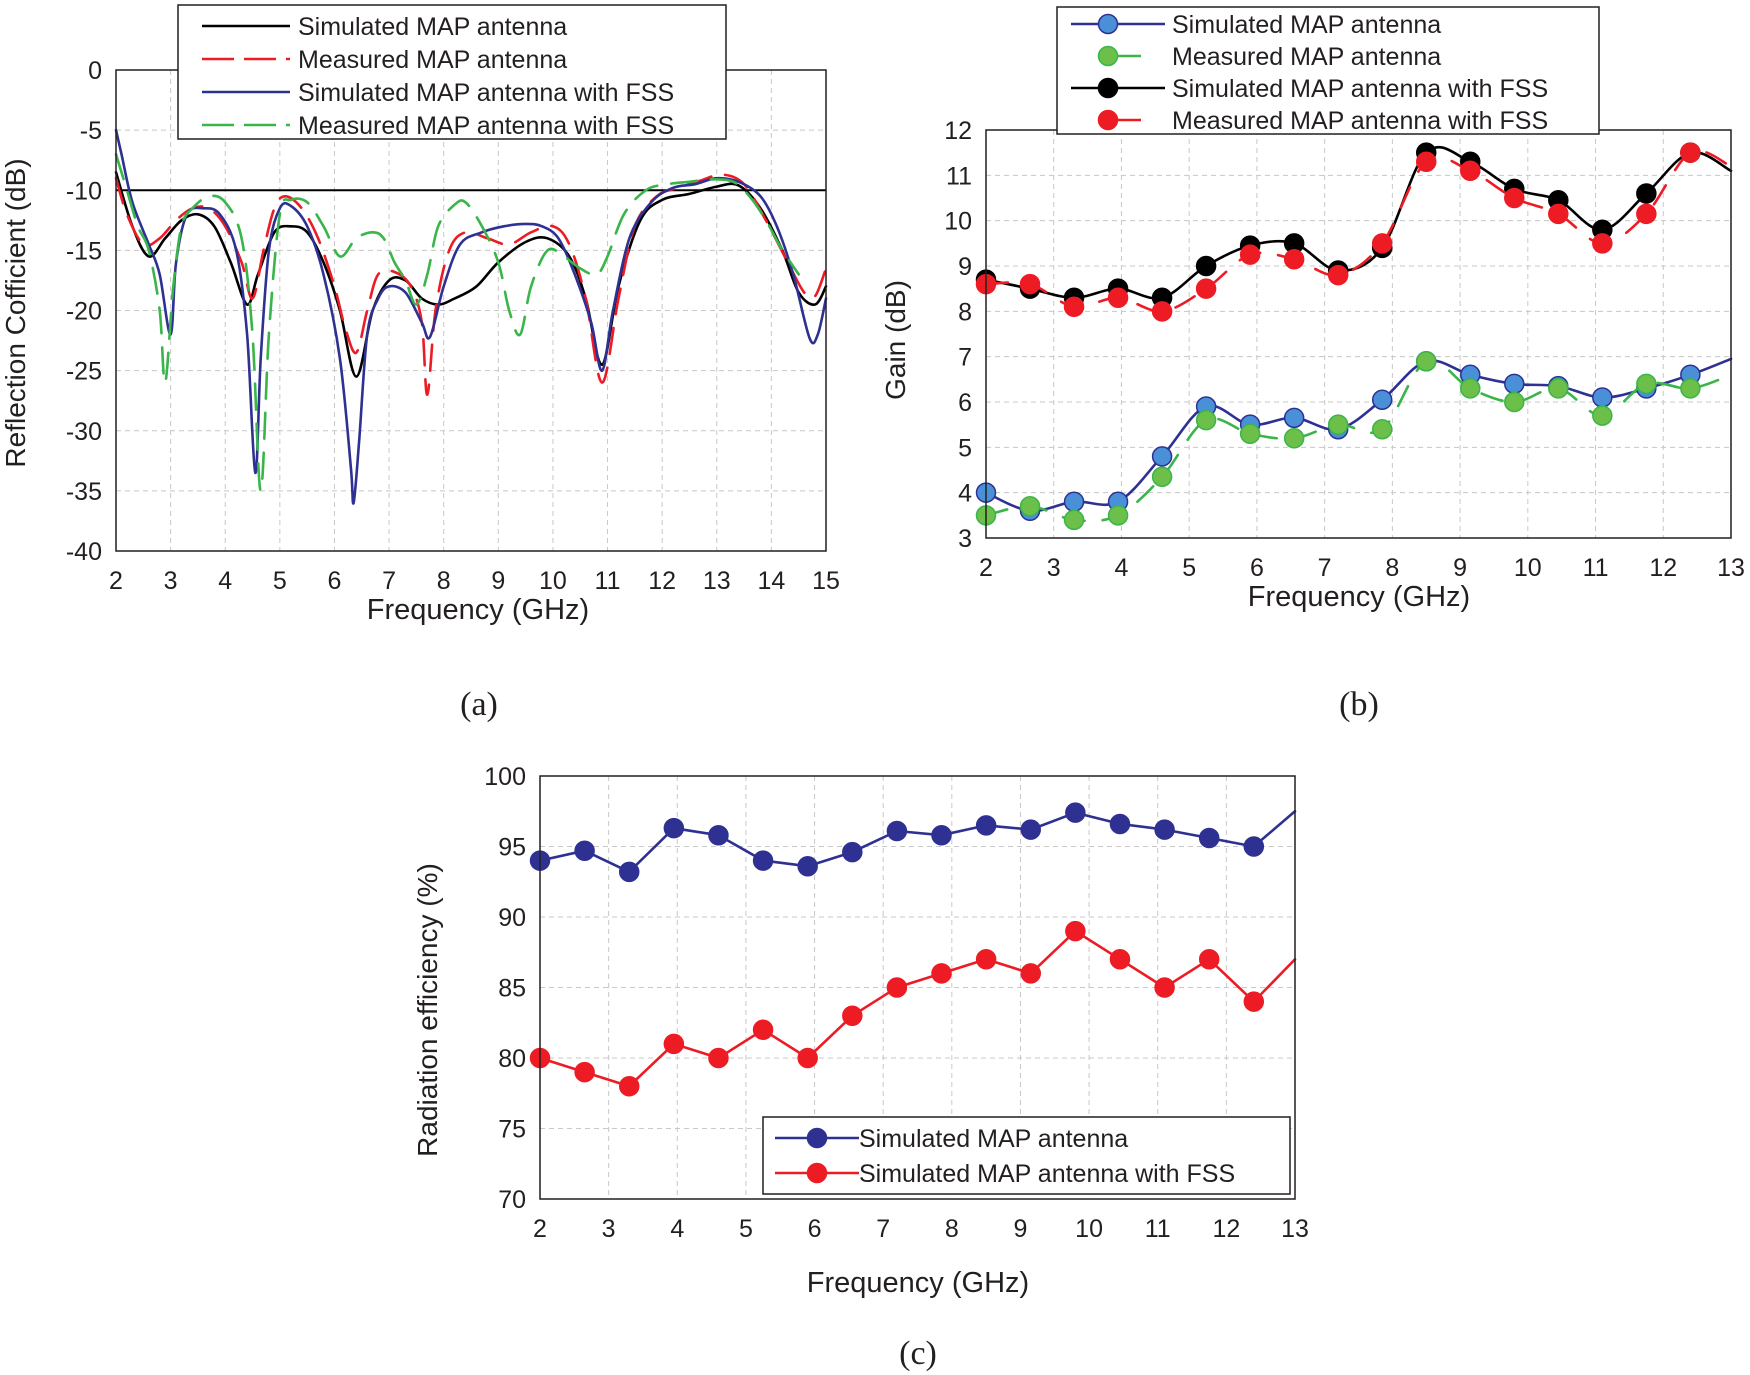 This screenshot has width=1750, height=1375. Describe the element at coordinates (1257, 568) in the screenshot. I see `chart-b-x-tick-label: 6` at that location.